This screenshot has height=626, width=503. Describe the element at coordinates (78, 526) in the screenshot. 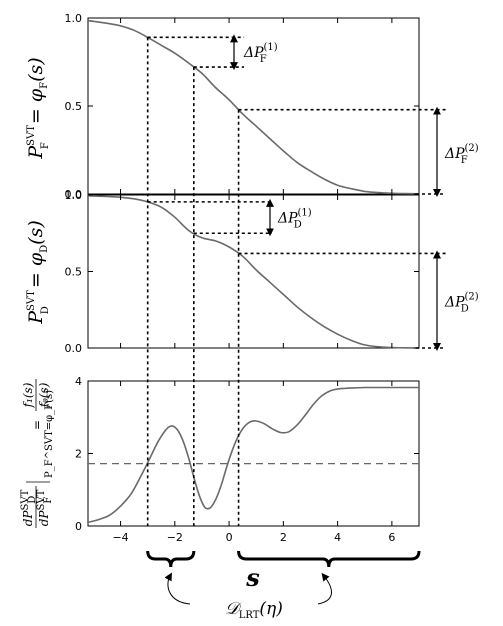

I see `y-tick-label: 0` at that location.